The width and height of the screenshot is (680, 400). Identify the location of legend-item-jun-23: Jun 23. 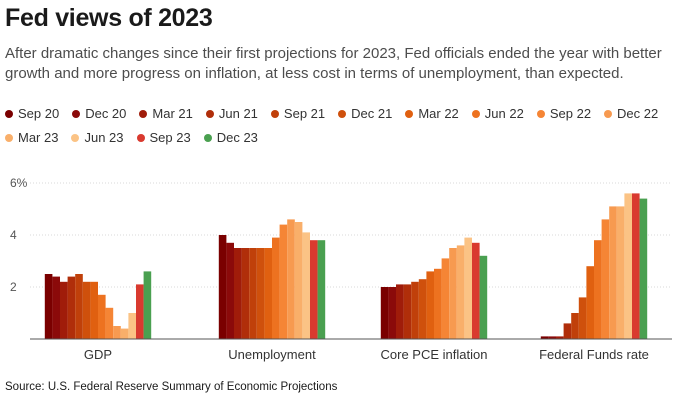
(97, 137).